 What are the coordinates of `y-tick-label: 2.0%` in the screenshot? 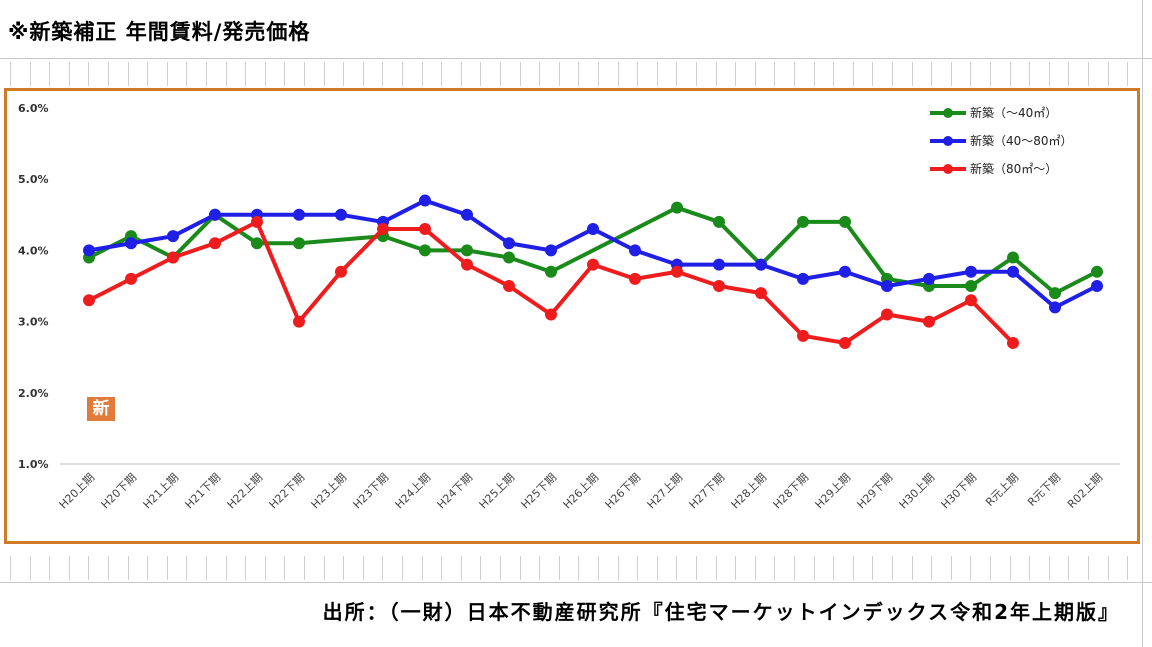 It's located at (33, 393).